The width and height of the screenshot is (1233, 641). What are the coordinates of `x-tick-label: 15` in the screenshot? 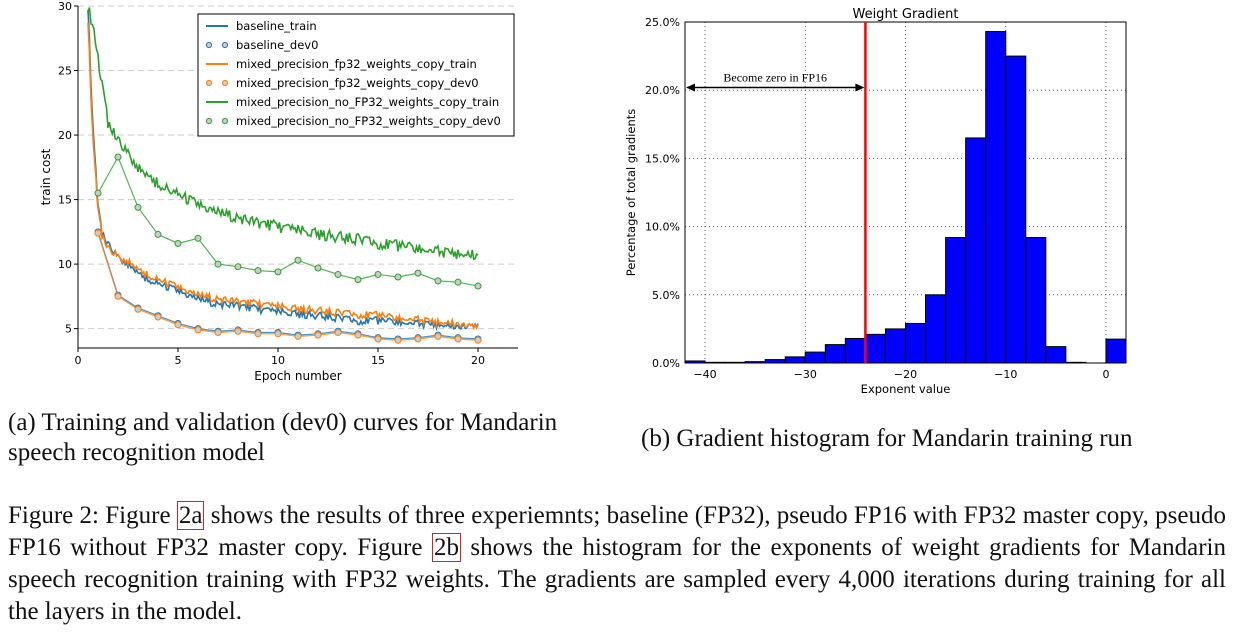 It's located at (378, 360).